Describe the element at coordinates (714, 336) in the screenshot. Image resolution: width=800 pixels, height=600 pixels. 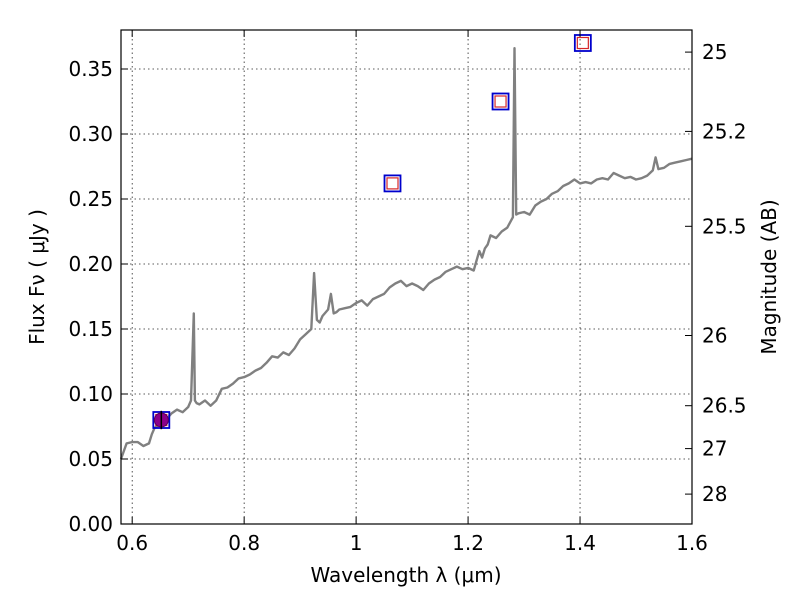
I see `right-tick-label: 26` at that location.